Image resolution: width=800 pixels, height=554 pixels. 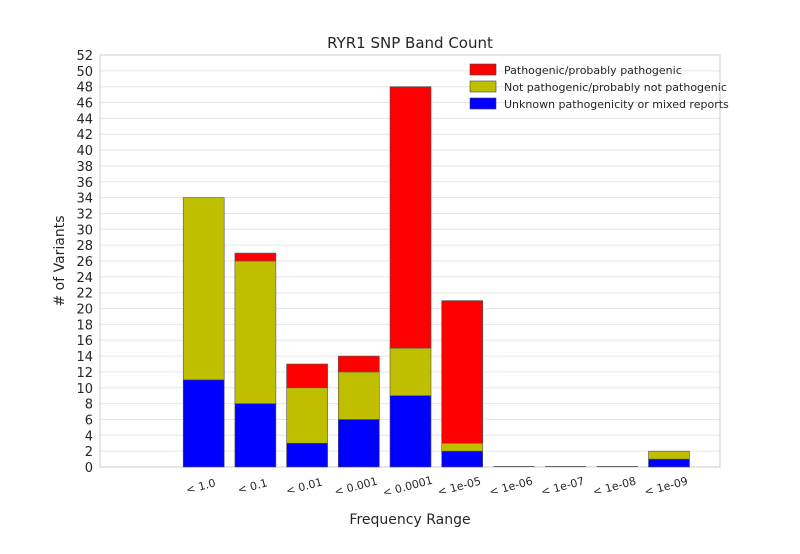 What do you see at coordinates (356, 487) in the screenshot?
I see `x-tick-label: < 0.001` at bounding box center [356, 487].